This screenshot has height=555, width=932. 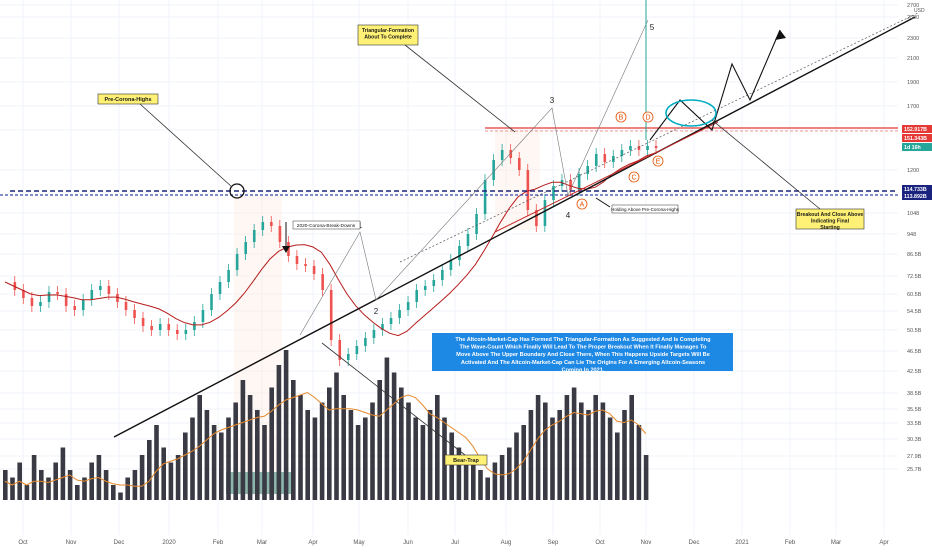 I want to click on price-marker-label: 1d 16h, so click(x=912, y=148).